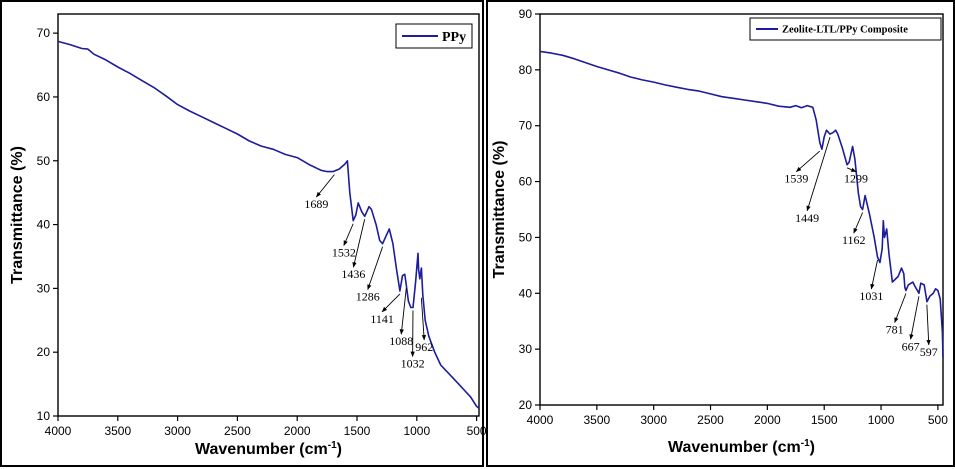 This screenshot has height=469, width=955. Describe the element at coordinates (856, 179) in the screenshot. I see `composite-peak-label: 1299` at that location.